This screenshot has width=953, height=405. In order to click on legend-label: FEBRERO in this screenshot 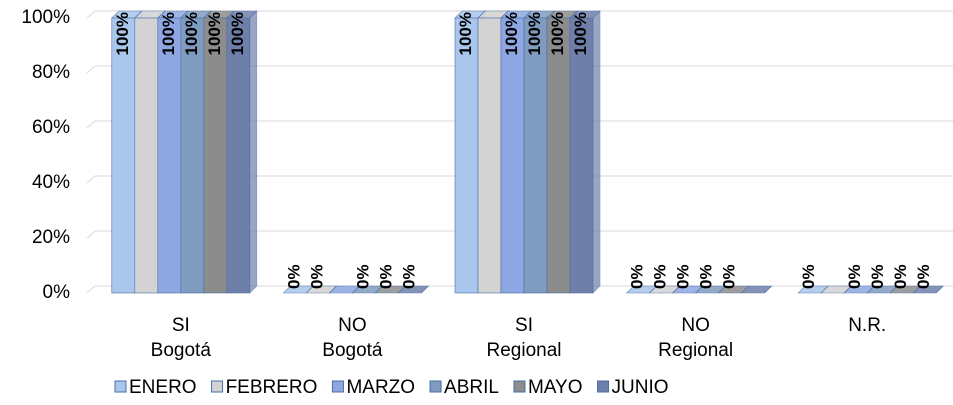, I will do `click(272, 387)`.